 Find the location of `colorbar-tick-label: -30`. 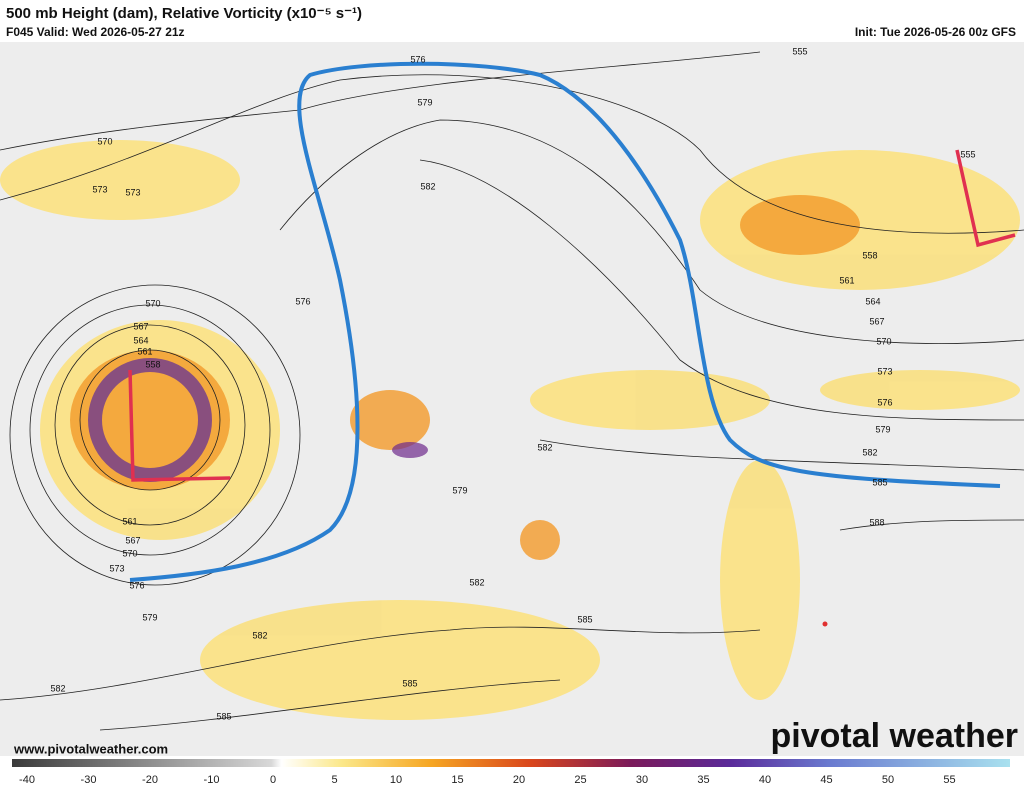

colorbar-tick-label: -30 is located at coordinates (89, 780).